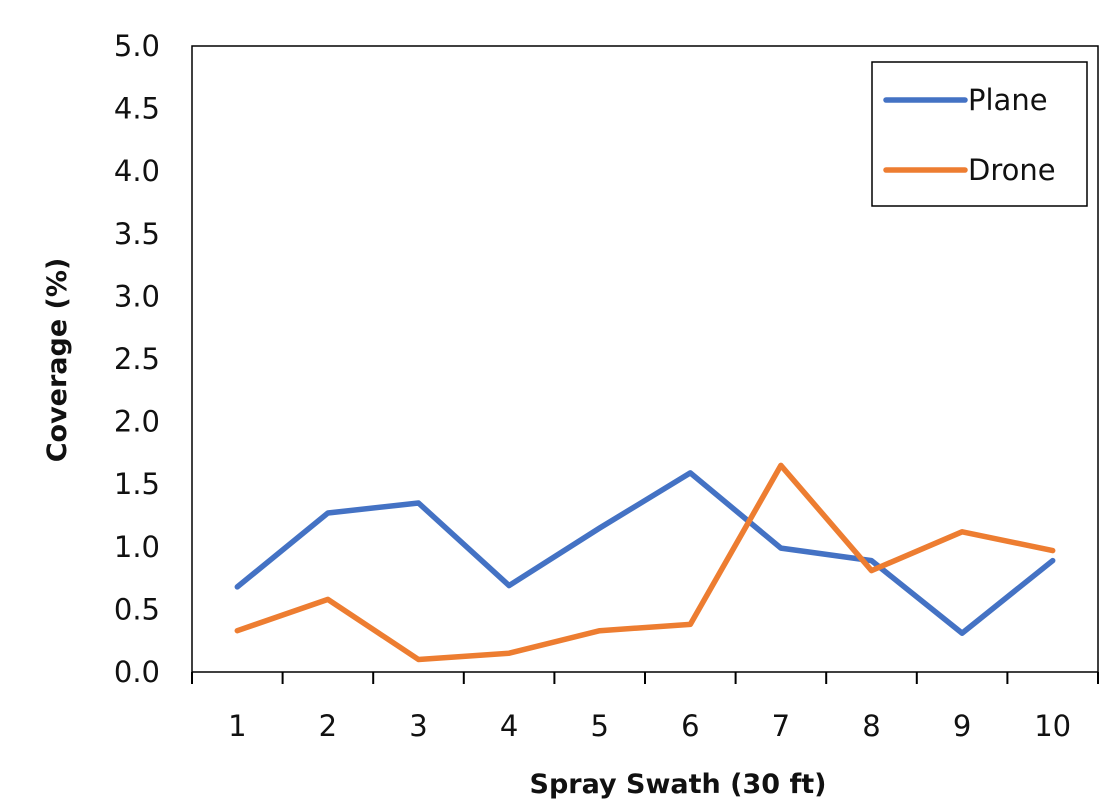  What do you see at coordinates (599, 726) in the screenshot?
I see `x-tick-label: 5` at bounding box center [599, 726].